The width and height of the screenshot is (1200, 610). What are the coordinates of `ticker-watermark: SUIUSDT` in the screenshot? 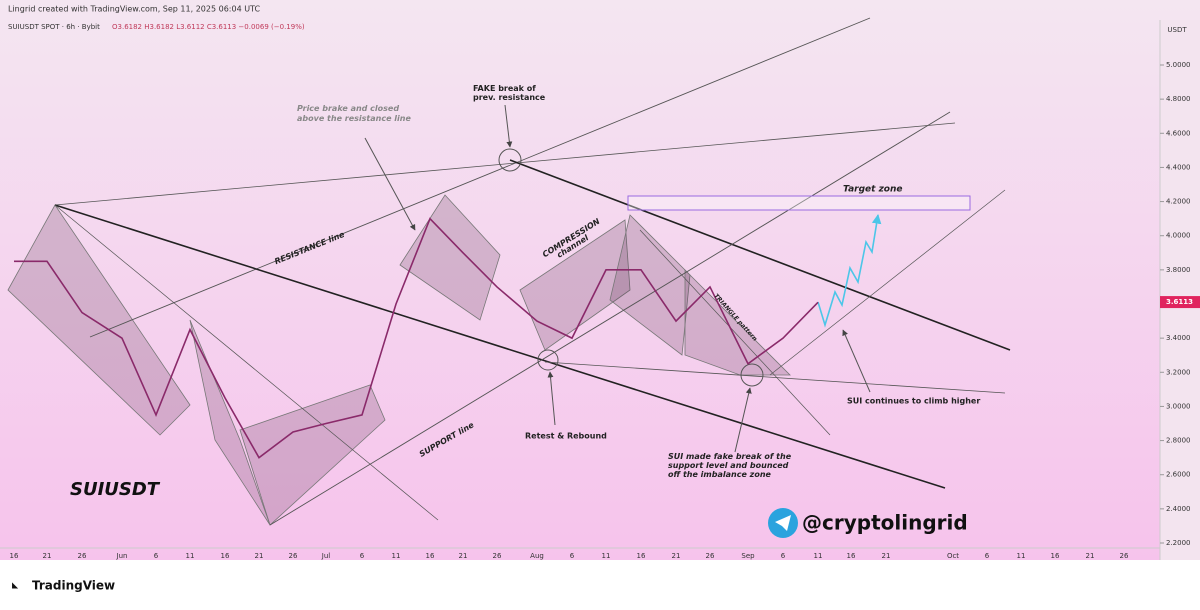 It's located at (115, 489).